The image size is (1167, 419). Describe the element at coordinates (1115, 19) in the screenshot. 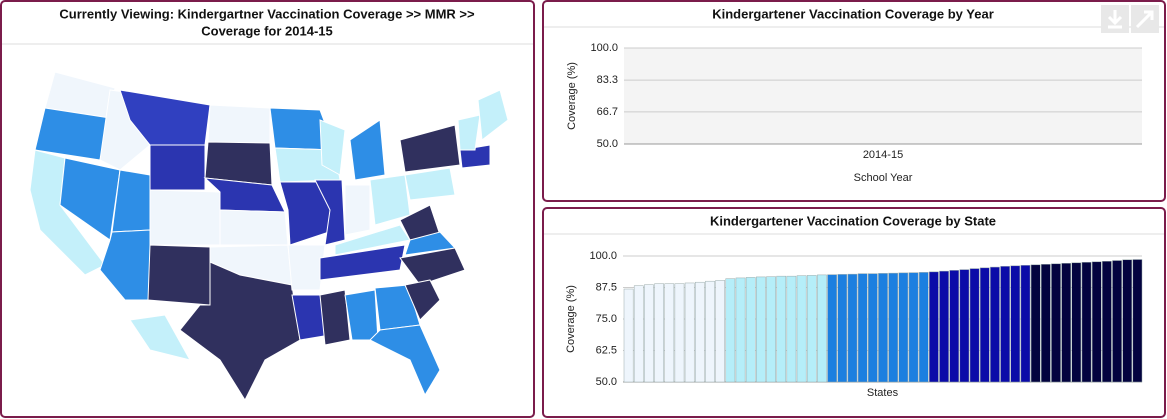

I see `download-icon` at that location.